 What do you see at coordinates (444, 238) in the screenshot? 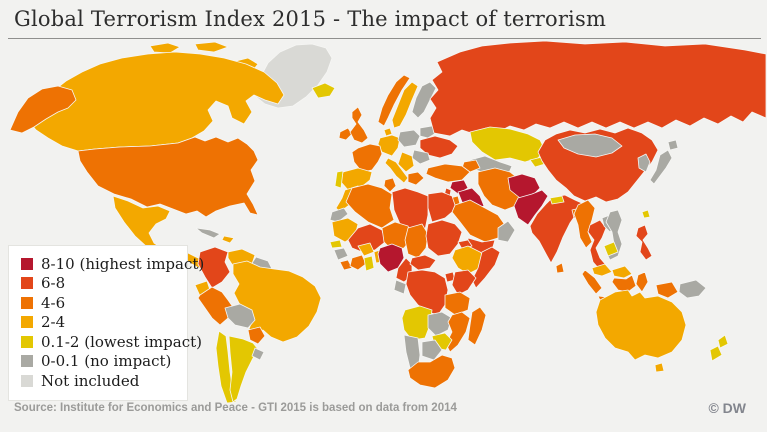
I see `country-sudan` at bounding box center [444, 238].